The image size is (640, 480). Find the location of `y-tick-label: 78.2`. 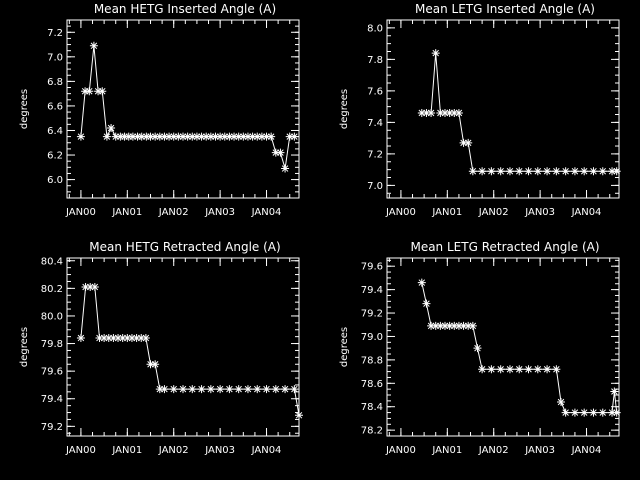

y-tick-label: 78.2 is located at coordinates (372, 431).